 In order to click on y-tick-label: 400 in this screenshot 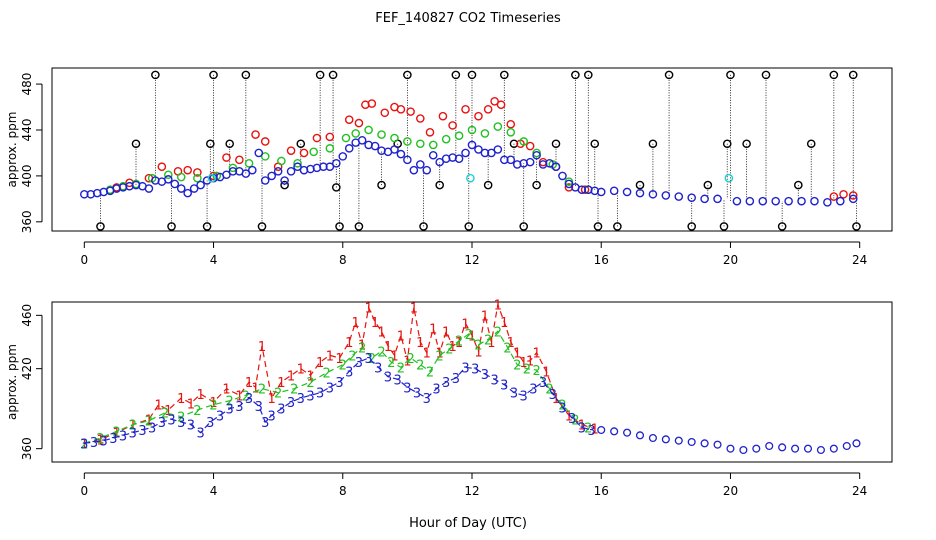, I will do `click(27, 175)`.